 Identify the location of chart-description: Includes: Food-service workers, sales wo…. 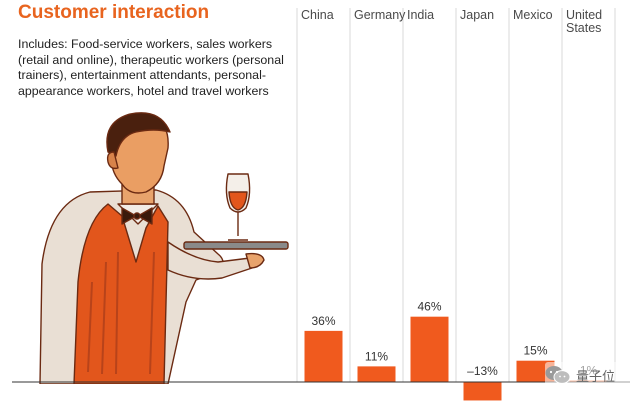
(151, 67).